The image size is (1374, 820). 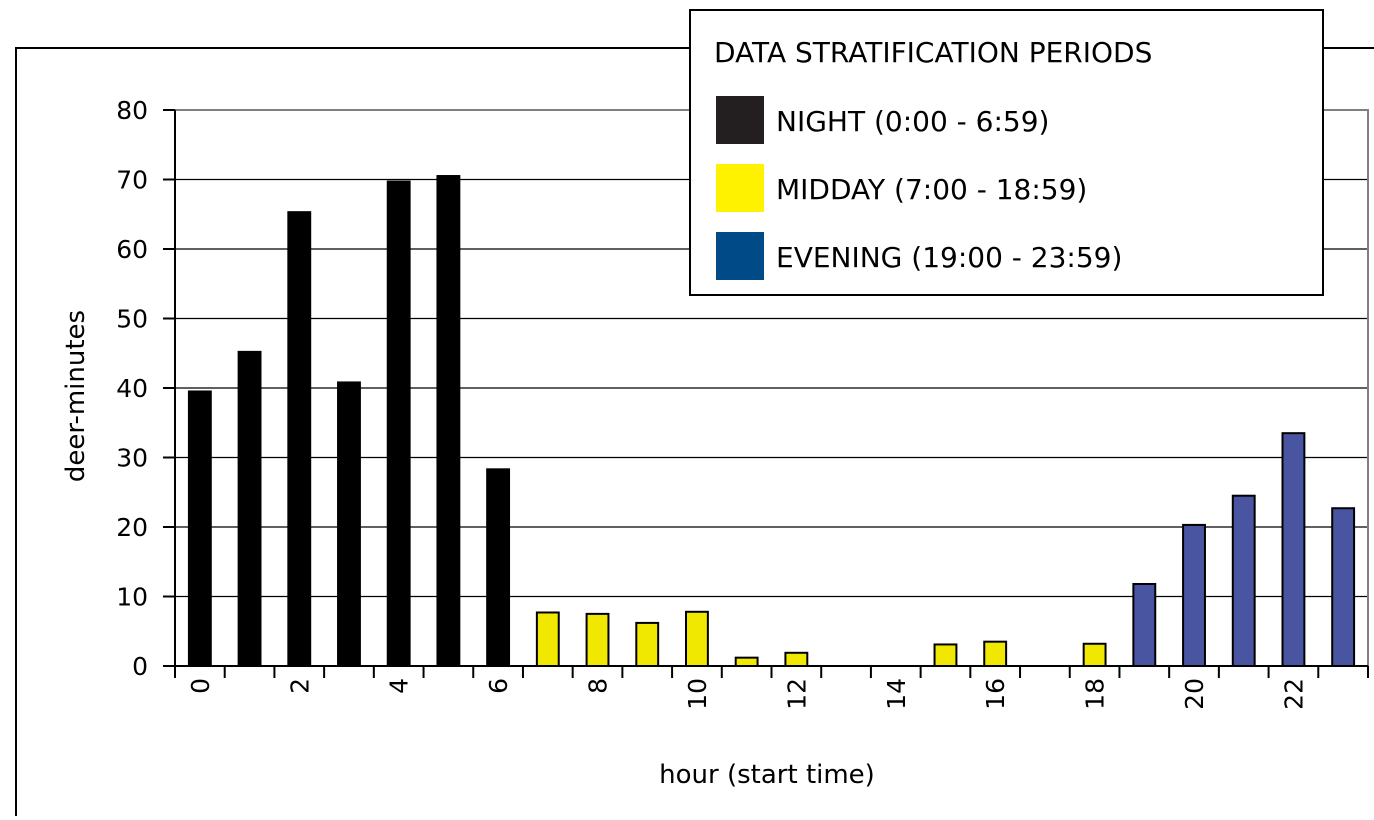 What do you see at coordinates (767, 775) in the screenshot?
I see `x-axis-title: hour (start time)` at bounding box center [767, 775].